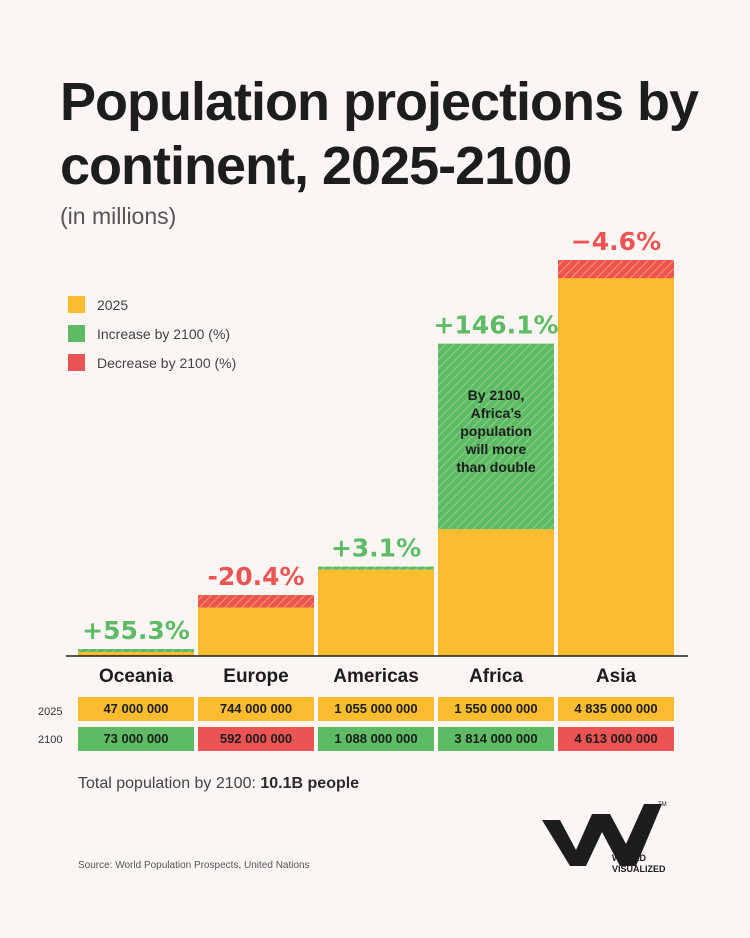 This screenshot has width=750, height=938. What do you see at coordinates (76, 362) in the screenshot?
I see `legend-swatch-decrease` at bounding box center [76, 362].